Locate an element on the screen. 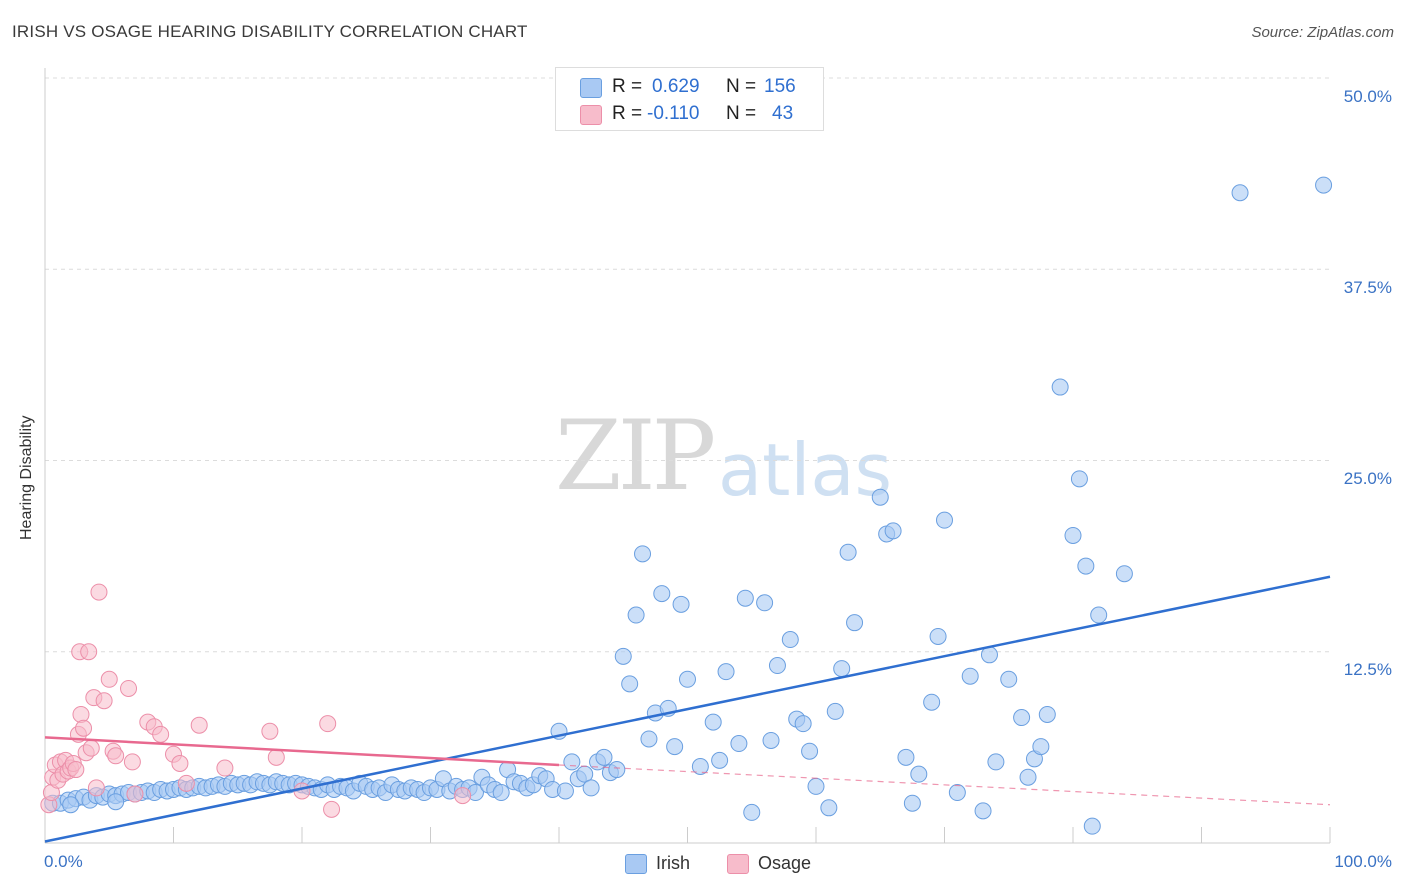  n-value: 156 is located at coordinates (780, 86).